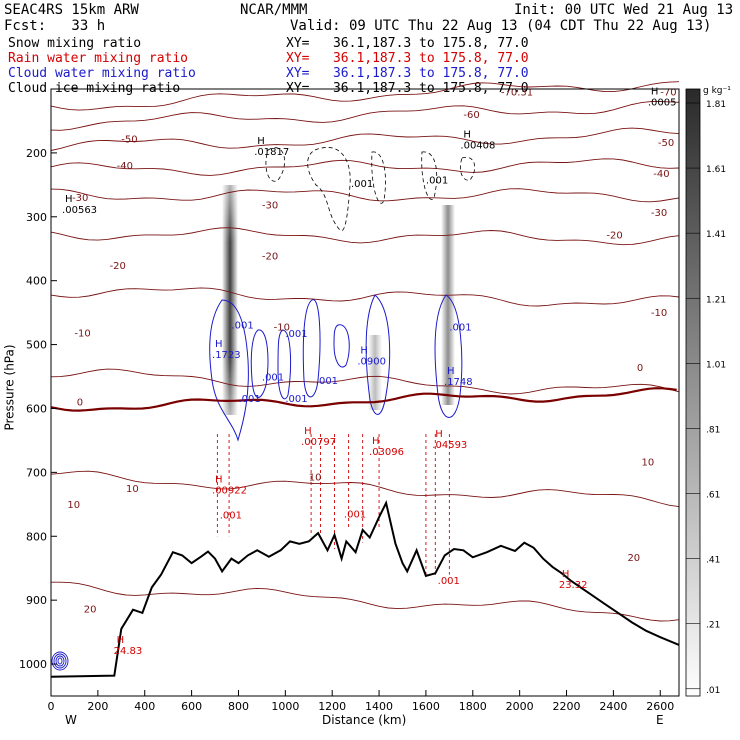 This screenshot has height=740, width=740. I want to click on x-tick-label: 2000, so click(520, 706).